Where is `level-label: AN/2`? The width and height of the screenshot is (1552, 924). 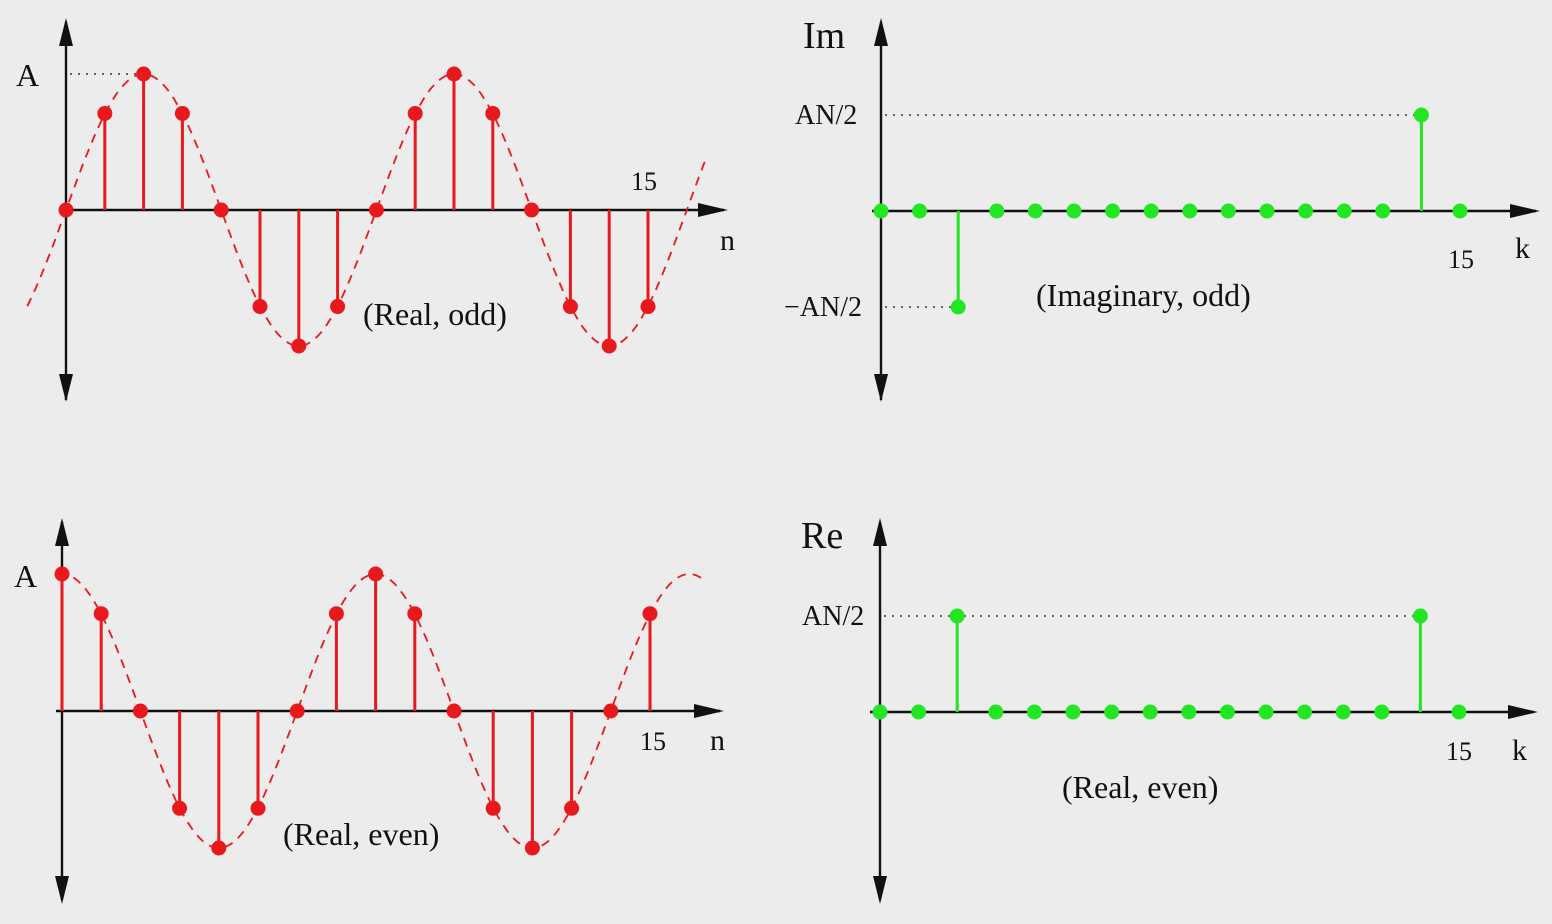
level-label: AN/2 is located at coordinates (833, 616).